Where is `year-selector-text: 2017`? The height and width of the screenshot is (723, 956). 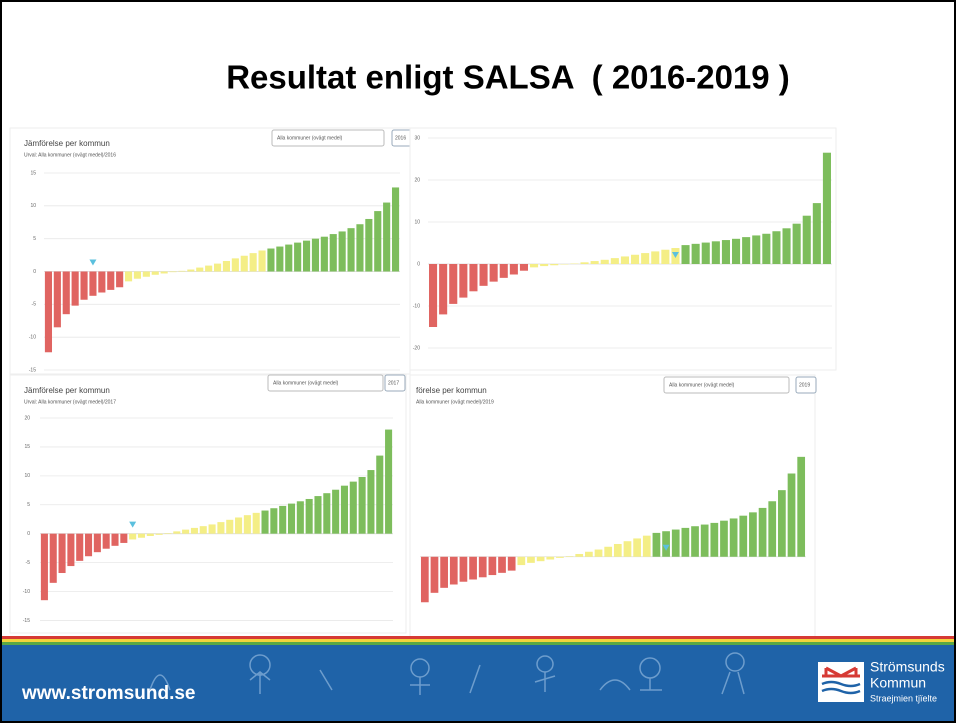 year-selector-text: 2017 is located at coordinates (393, 383).